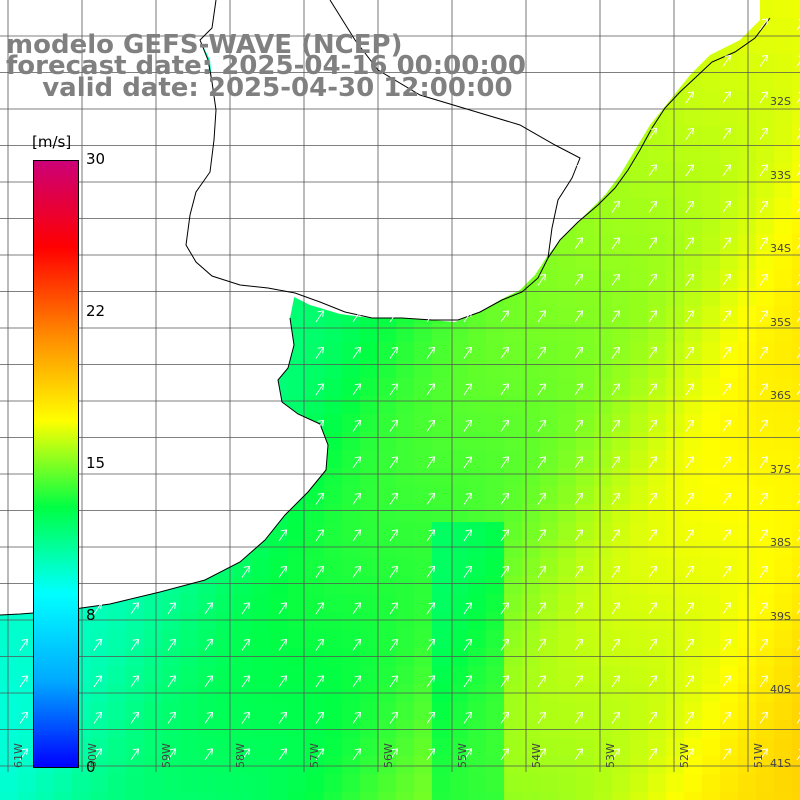 The height and width of the screenshot is (800, 800). Describe the element at coordinates (758, 755) in the screenshot. I see `longitude-label: 51W` at that location.